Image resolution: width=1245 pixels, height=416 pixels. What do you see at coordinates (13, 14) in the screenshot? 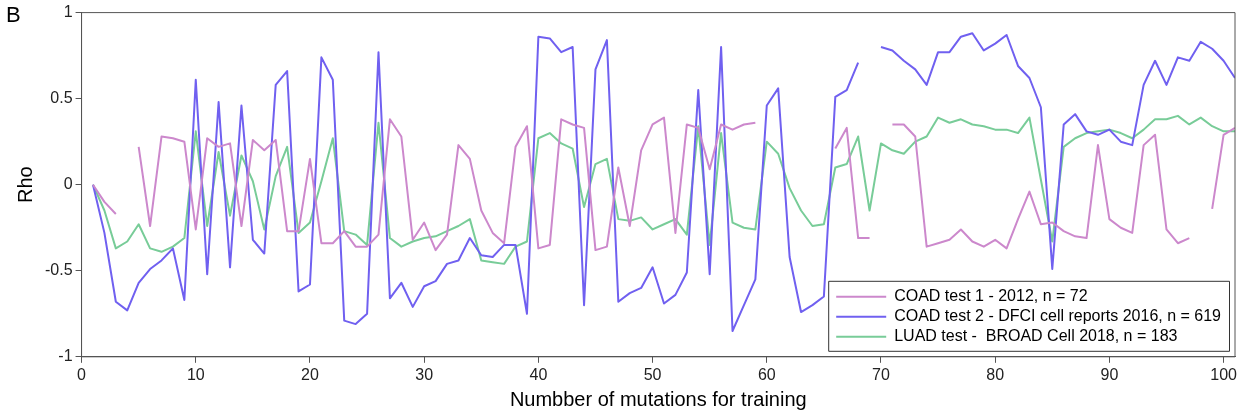
I see `text: B` at bounding box center [13, 14].